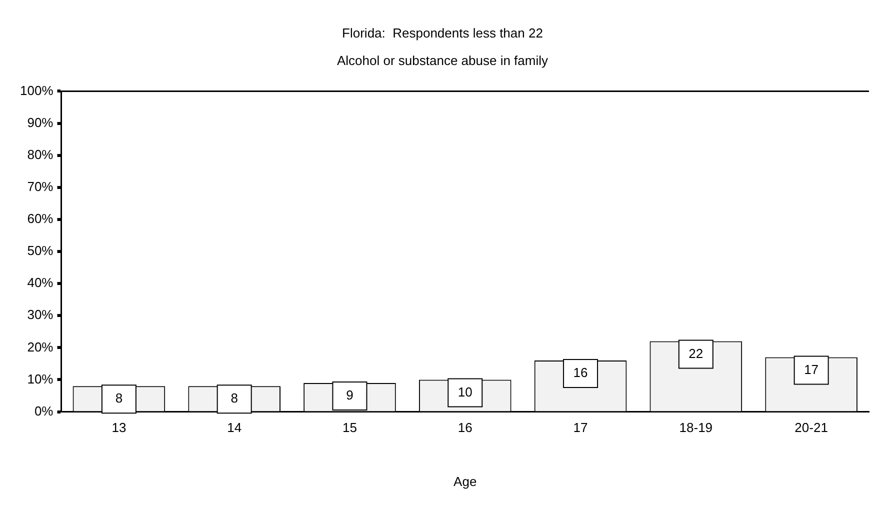 The height and width of the screenshot is (512, 893). Describe the element at coordinates (465, 392) in the screenshot. I see `data-label: 10` at that location.